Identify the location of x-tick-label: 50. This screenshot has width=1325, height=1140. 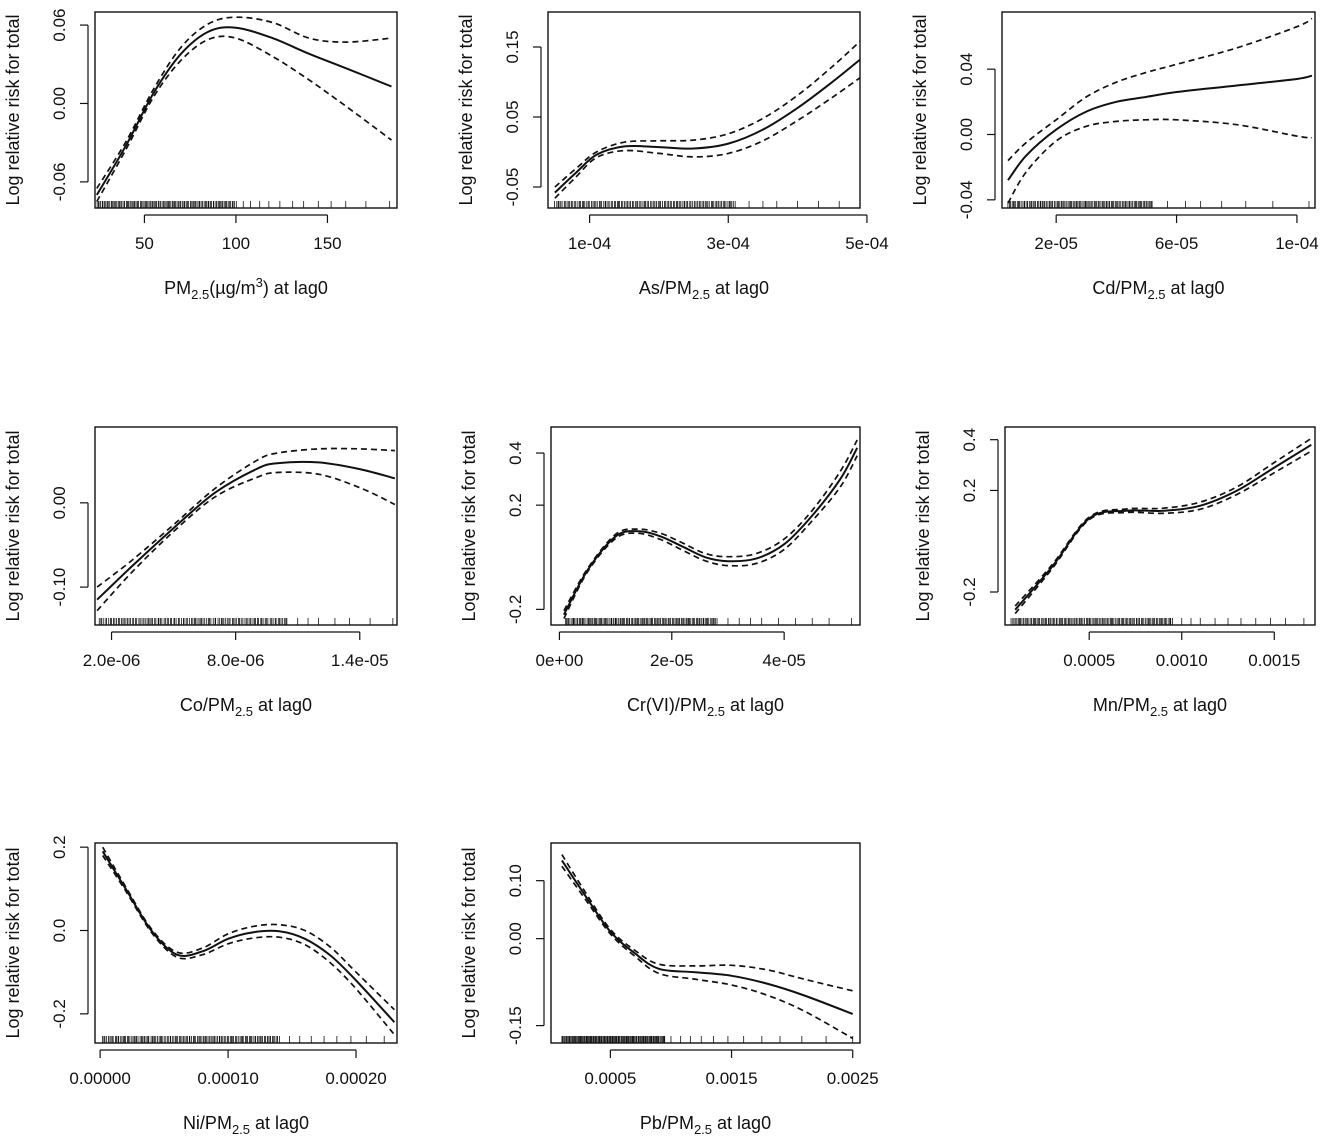
(144, 243).